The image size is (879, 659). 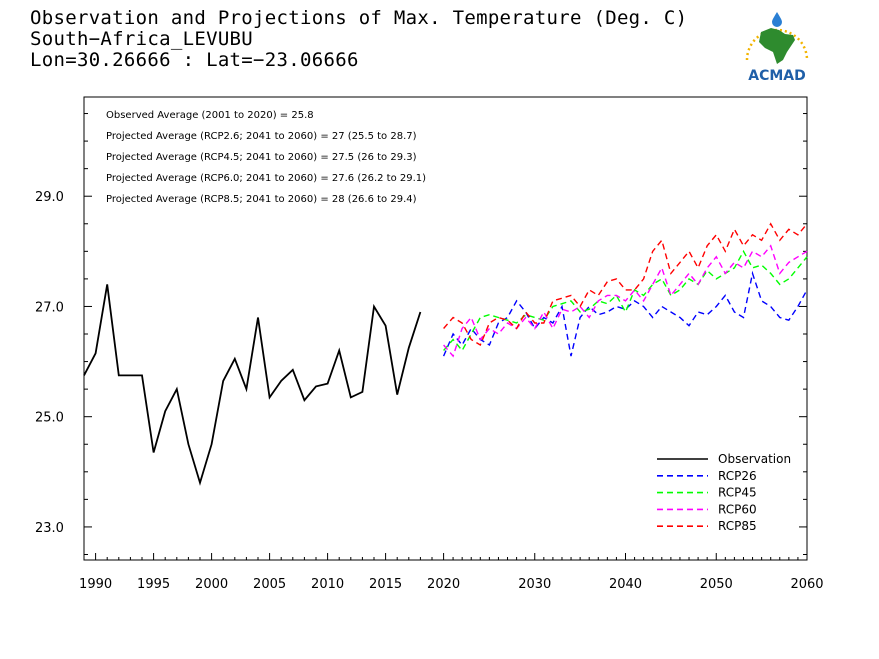 I want to click on logo-text: ACMAD, so click(x=777, y=76).